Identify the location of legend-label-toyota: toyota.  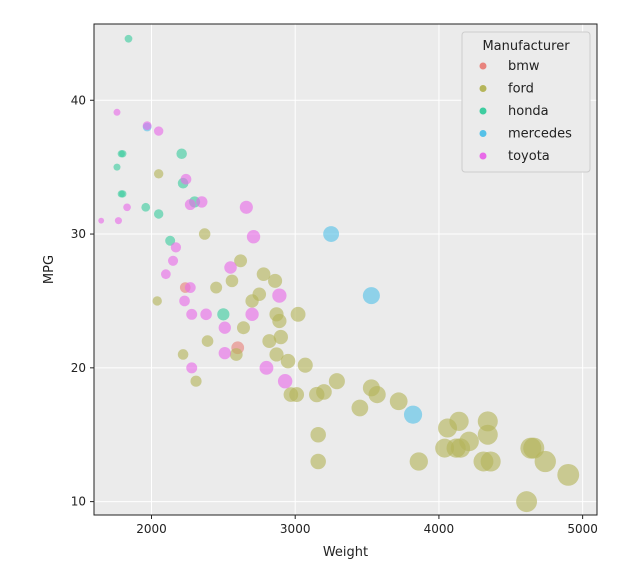
(529, 156).